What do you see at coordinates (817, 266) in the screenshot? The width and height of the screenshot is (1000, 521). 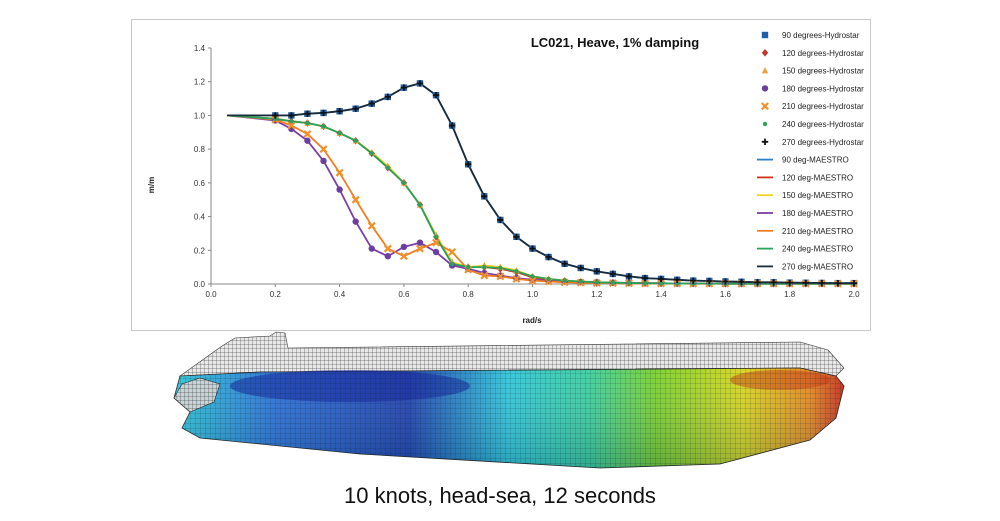 I see `legend-entry: 270 deg-MAESTRO` at bounding box center [817, 266].